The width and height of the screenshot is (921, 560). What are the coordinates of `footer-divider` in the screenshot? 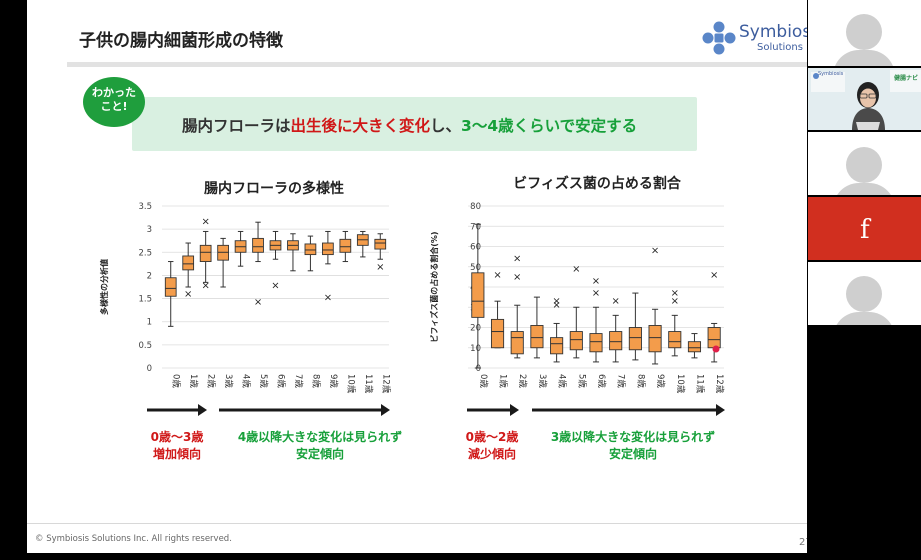 It's located at (417, 523).